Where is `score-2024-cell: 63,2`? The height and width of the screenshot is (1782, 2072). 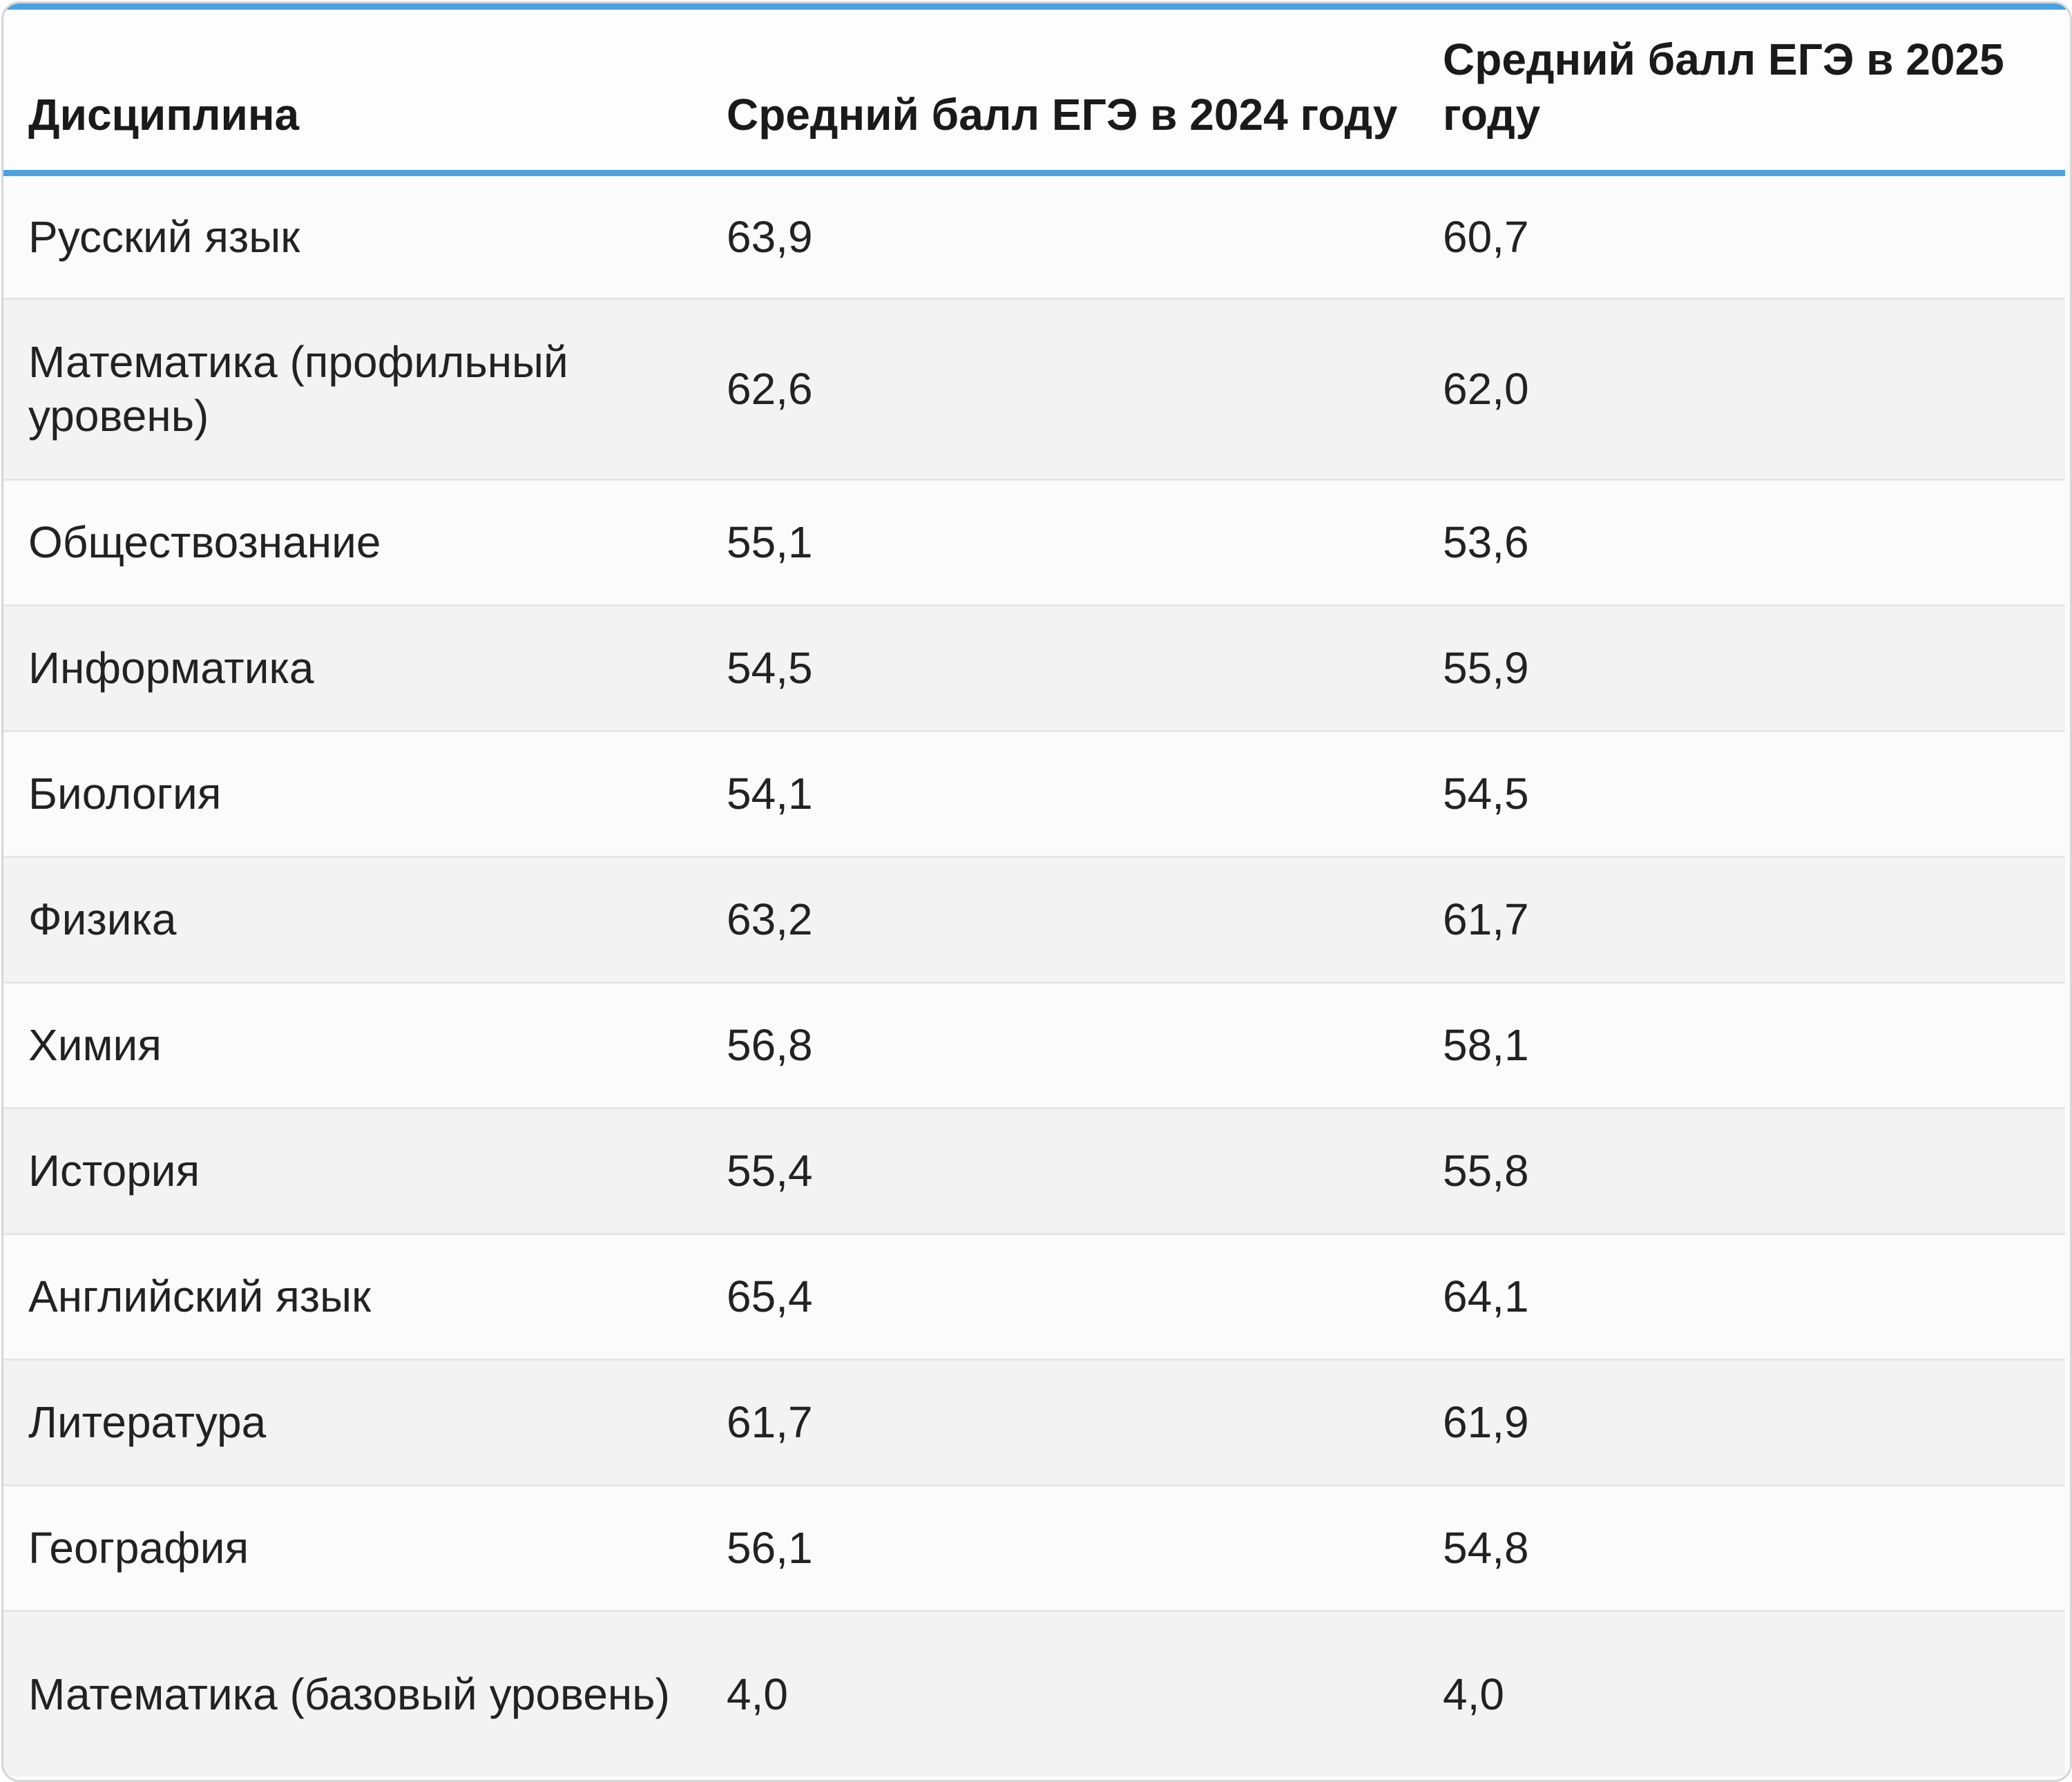 score-2024-cell: 63,2 is located at coordinates (1060, 920).